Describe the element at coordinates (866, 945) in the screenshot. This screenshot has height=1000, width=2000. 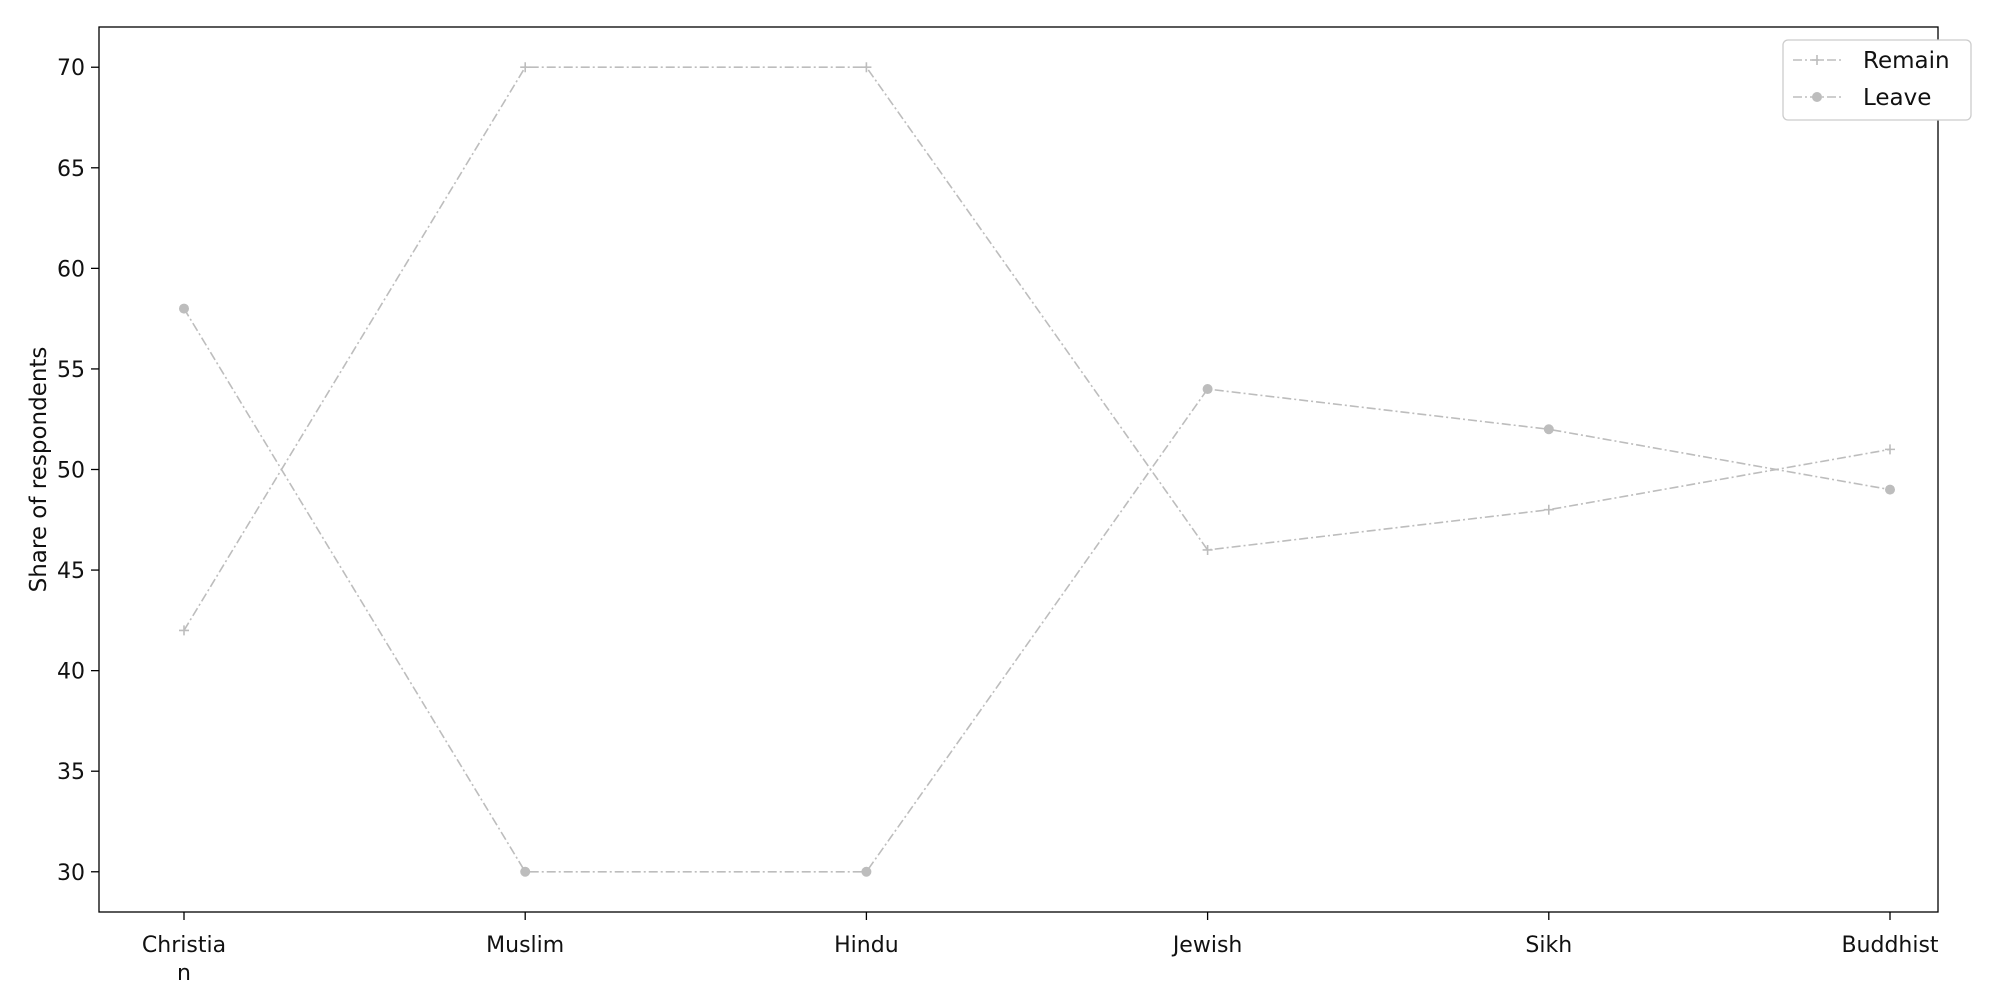
I see `x-tick-label: Hindu` at that location.